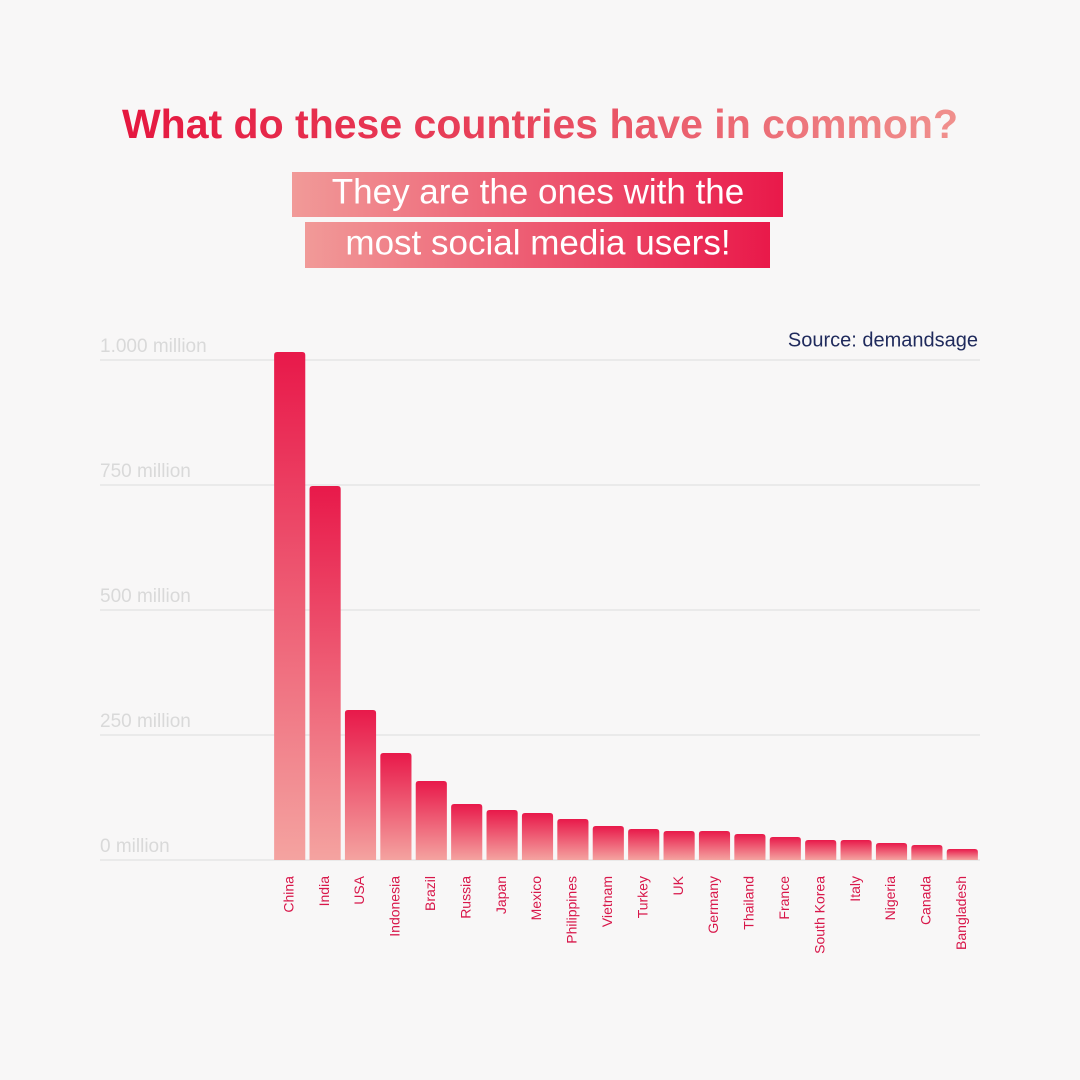 Image resolution: width=1080 pixels, height=1080 pixels. What do you see at coordinates (855, 889) in the screenshot?
I see `x-tick-label: Italy` at bounding box center [855, 889].